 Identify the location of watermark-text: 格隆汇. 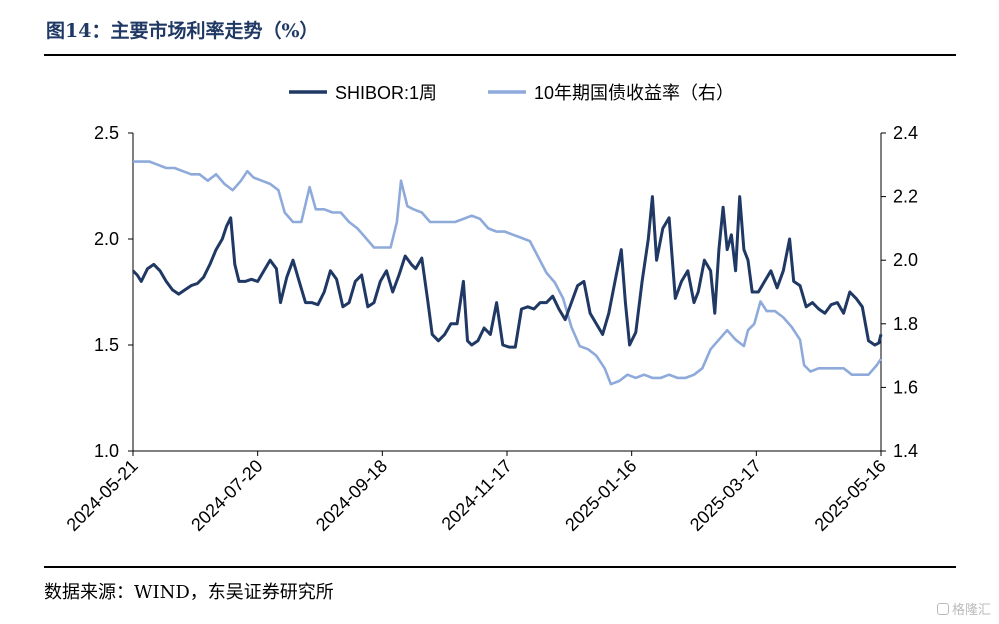
(971, 610).